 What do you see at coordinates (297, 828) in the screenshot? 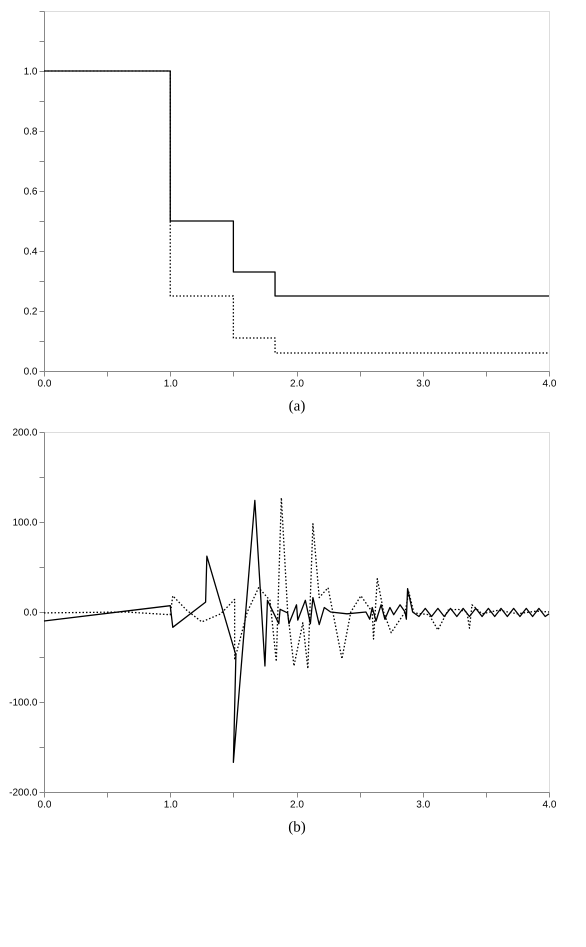
I see `x-axis-title: (b)` at bounding box center [297, 828].